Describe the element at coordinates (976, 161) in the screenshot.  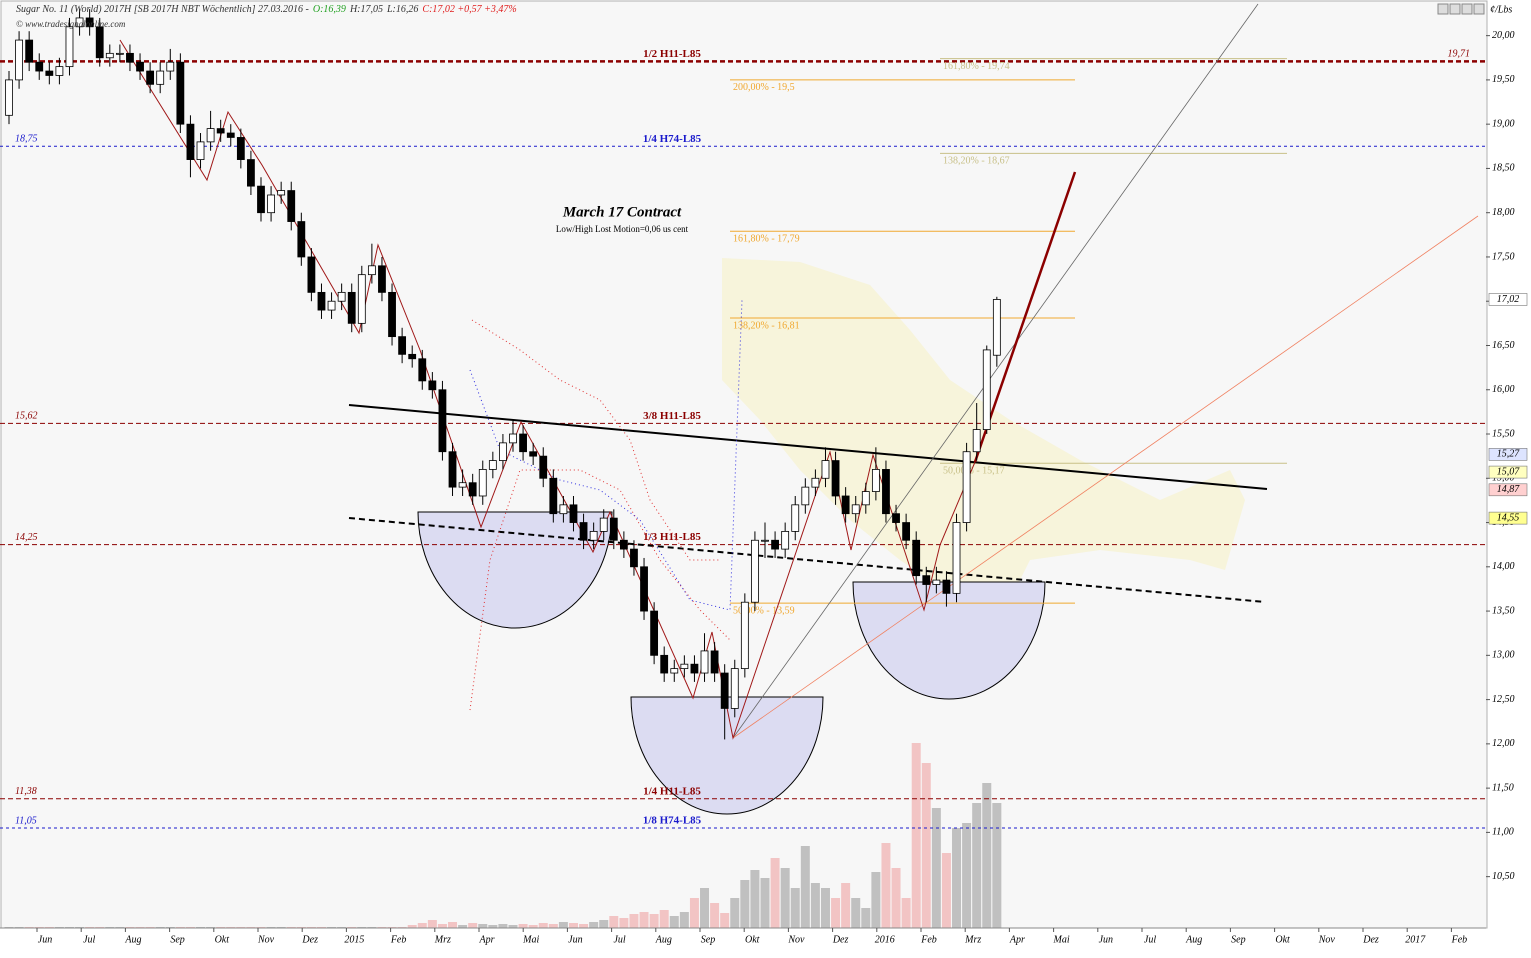
I see `fib-label: 138,20% - 18,67` at that location.